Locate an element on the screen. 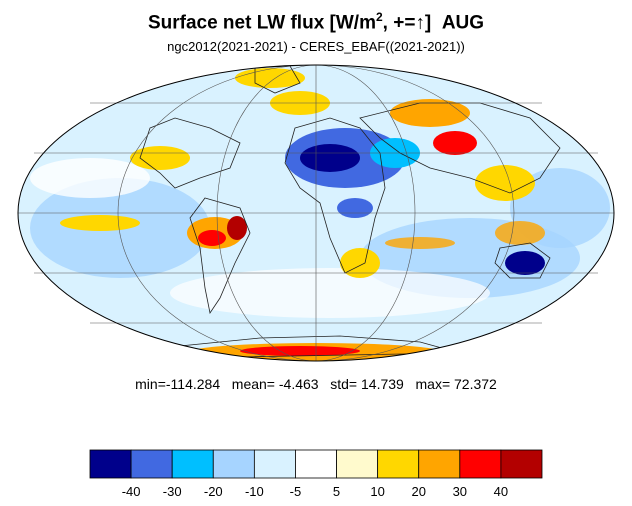 The width and height of the screenshot is (632, 506). colorbar: -40 -30 -20 -10 -5 5 10 20 30 40 is located at coordinates (316, 474).